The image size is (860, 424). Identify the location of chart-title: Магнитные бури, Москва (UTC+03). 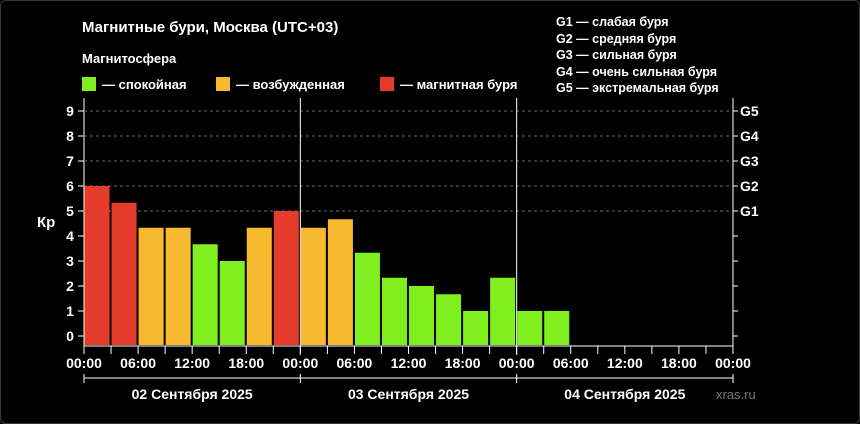
(210, 27).